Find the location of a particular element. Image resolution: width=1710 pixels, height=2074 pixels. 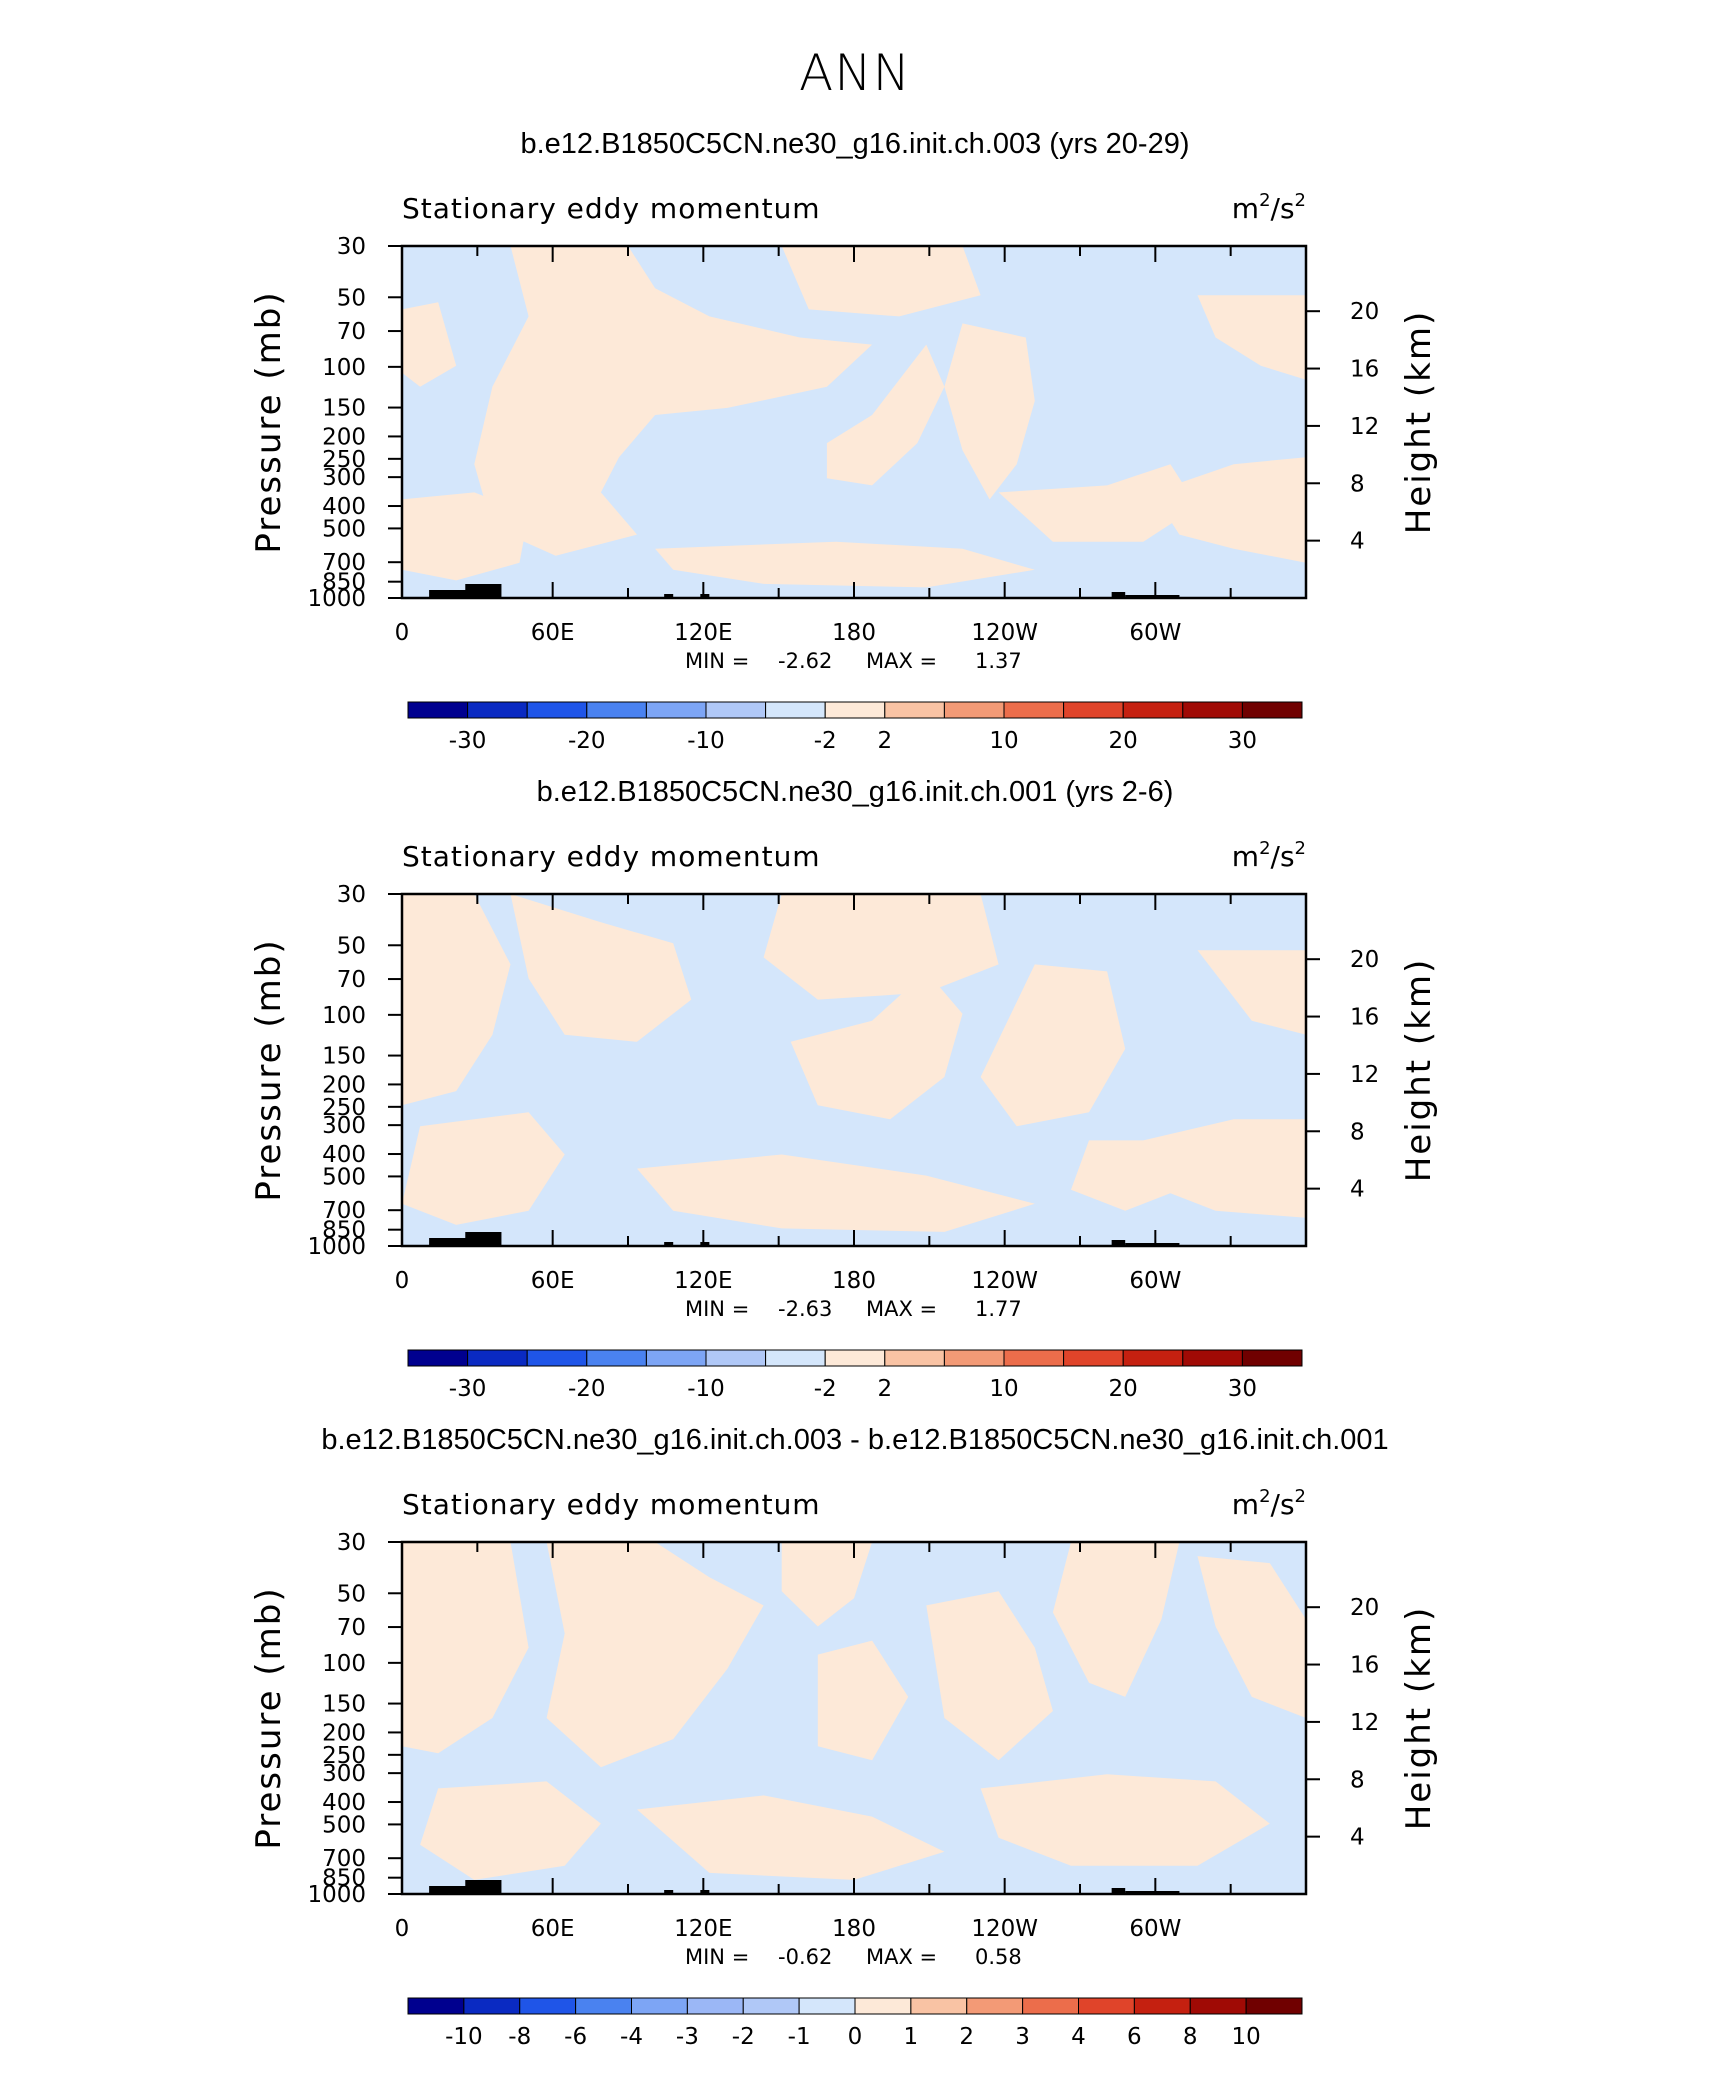

colorbar-label: 0 is located at coordinates (855, 2037).